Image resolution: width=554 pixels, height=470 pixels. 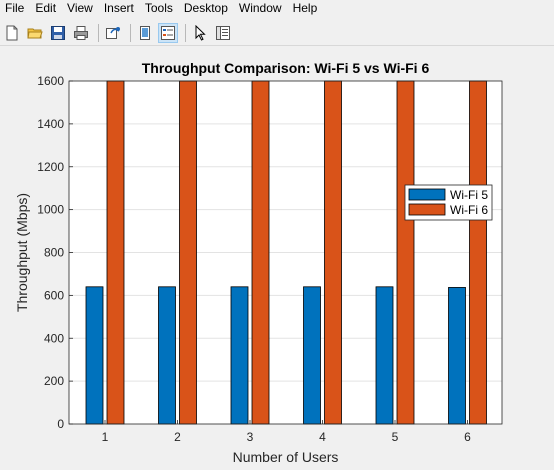 I want to click on menu-desktop: Desktop, so click(x=205, y=8).